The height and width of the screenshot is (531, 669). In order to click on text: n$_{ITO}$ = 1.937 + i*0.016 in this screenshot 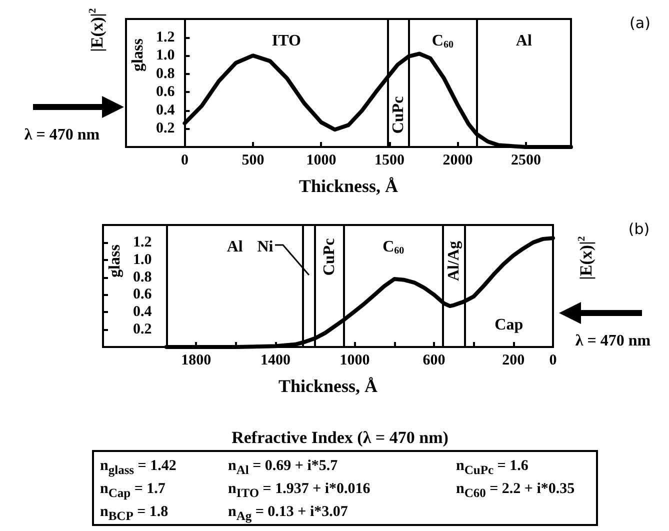, I will do `click(300, 491)`.